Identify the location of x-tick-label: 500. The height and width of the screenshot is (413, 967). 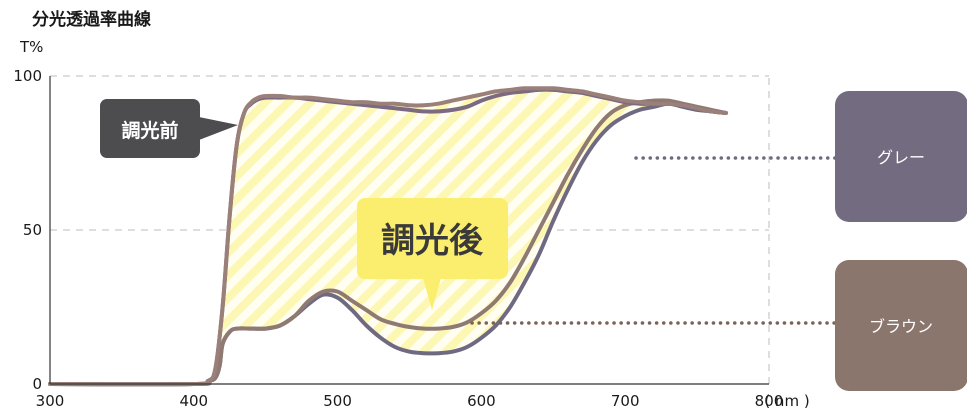
(337, 401).